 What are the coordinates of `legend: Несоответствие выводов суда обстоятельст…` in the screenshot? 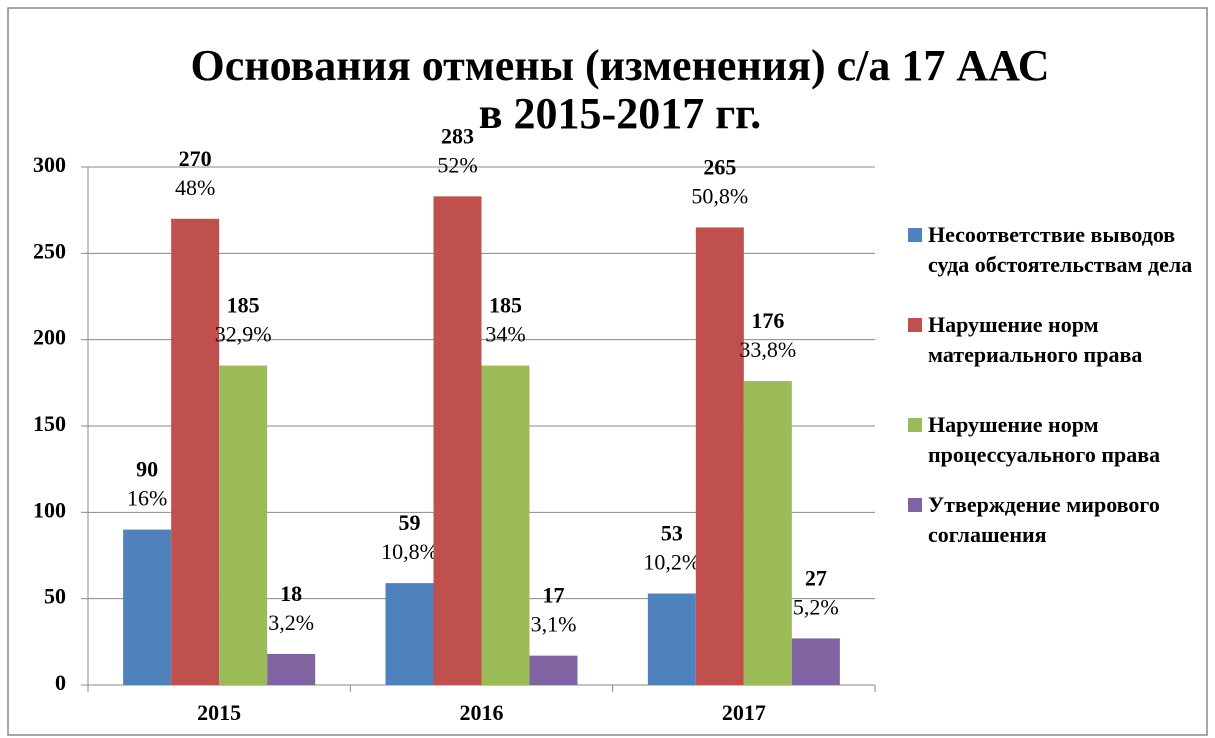 It's located at (1058, 375).